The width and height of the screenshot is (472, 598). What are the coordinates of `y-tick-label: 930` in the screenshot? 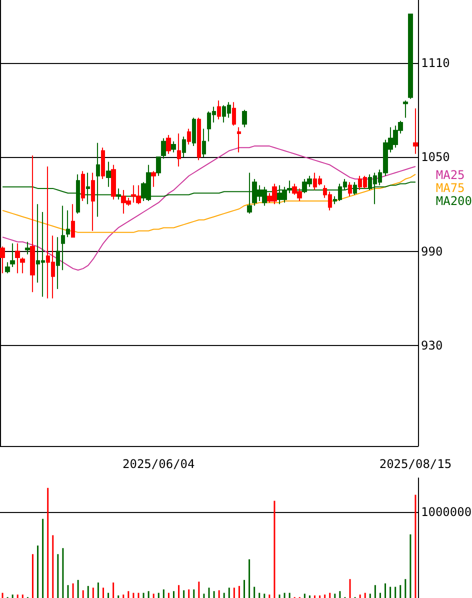 It's located at (432, 345).